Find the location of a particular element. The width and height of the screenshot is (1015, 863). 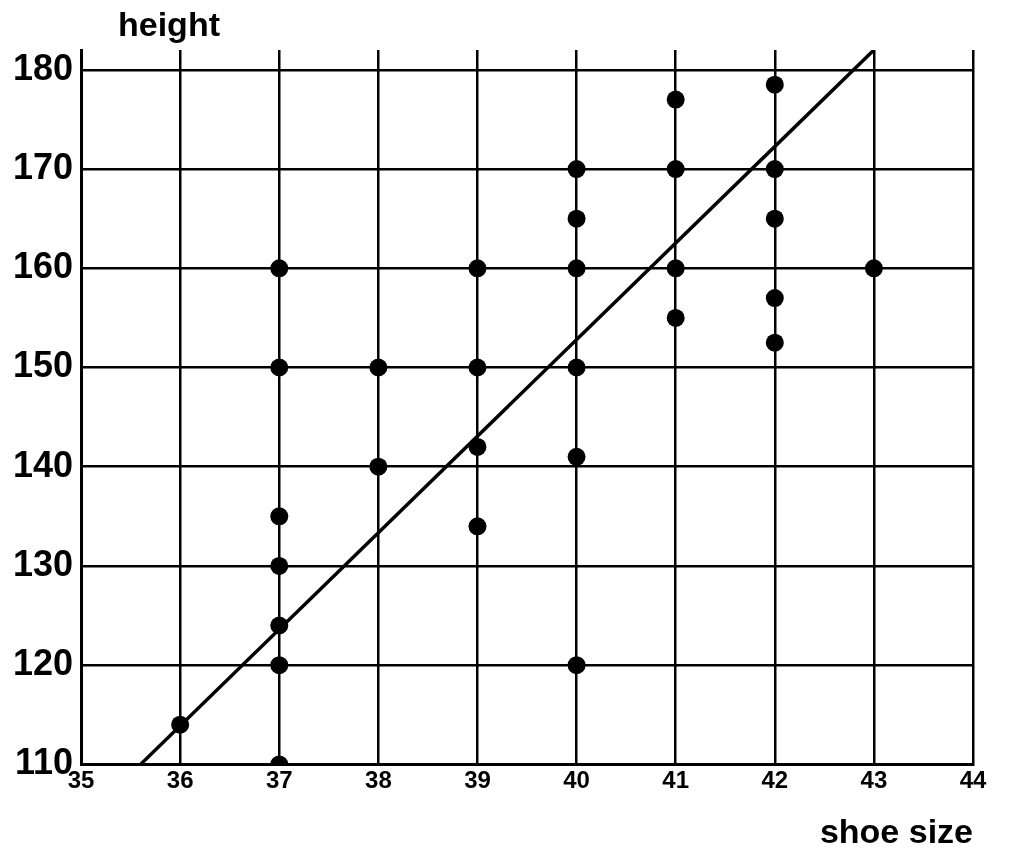

y-tick-label: 120 is located at coordinates (43, 663).